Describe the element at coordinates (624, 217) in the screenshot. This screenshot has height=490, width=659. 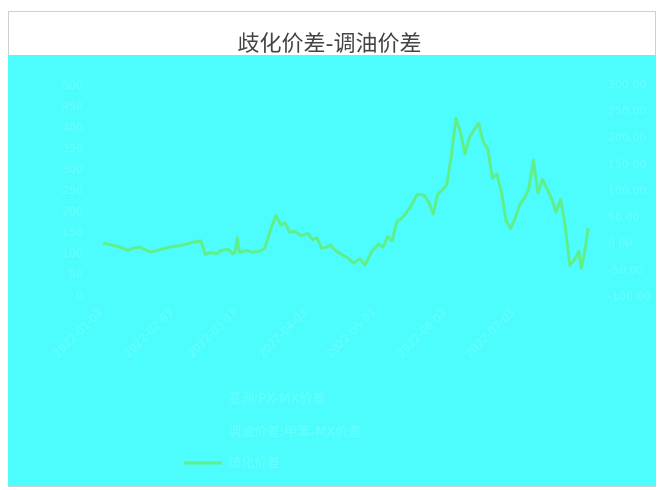
I see `y-right-tick-label: 50.00` at that location.